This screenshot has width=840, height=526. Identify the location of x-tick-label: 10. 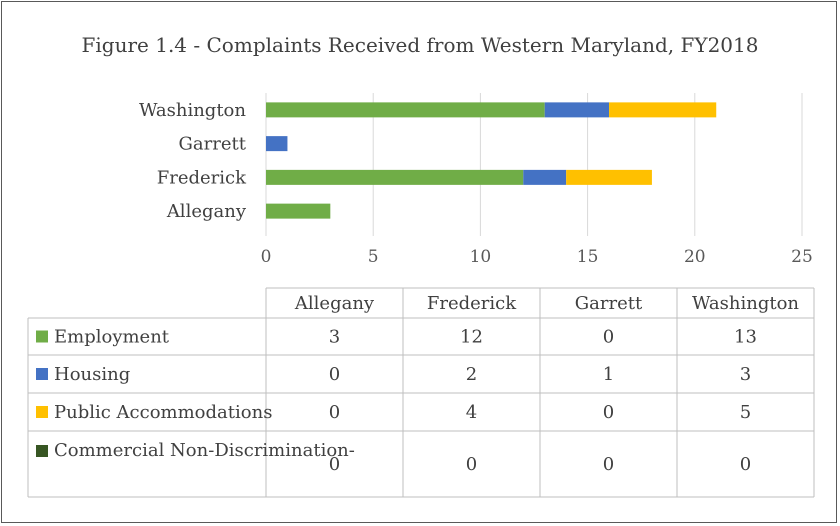
(481, 257).